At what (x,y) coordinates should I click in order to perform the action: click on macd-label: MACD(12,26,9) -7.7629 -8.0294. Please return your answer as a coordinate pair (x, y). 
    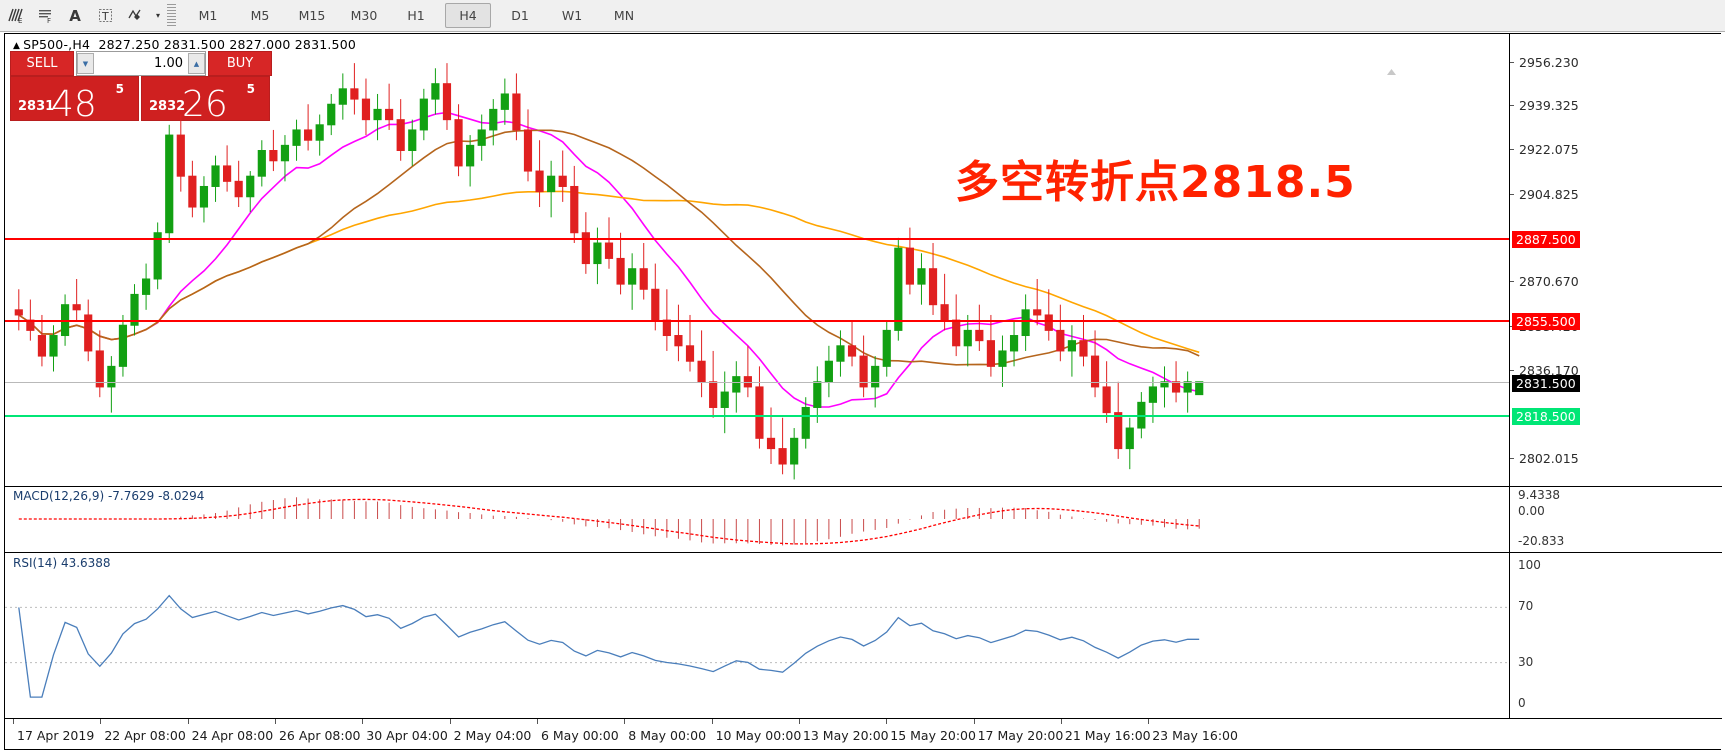
    Looking at the image, I should click on (109, 496).